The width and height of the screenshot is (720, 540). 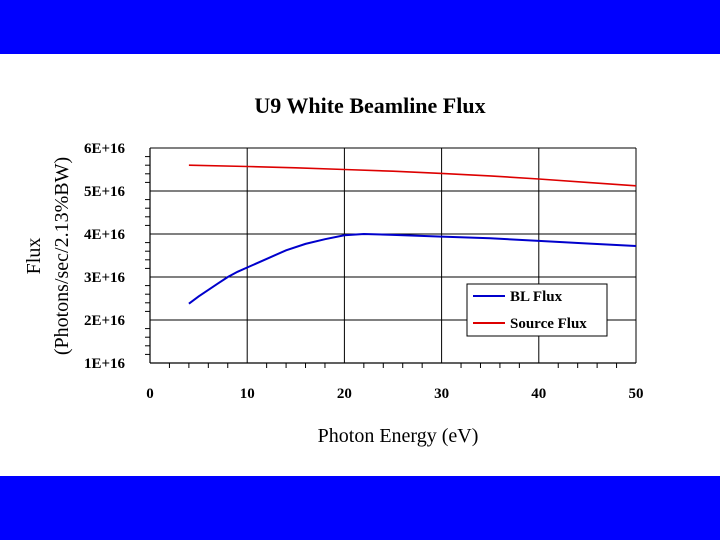 I want to click on legend: BL Flux Source Flux, so click(x=537, y=310).